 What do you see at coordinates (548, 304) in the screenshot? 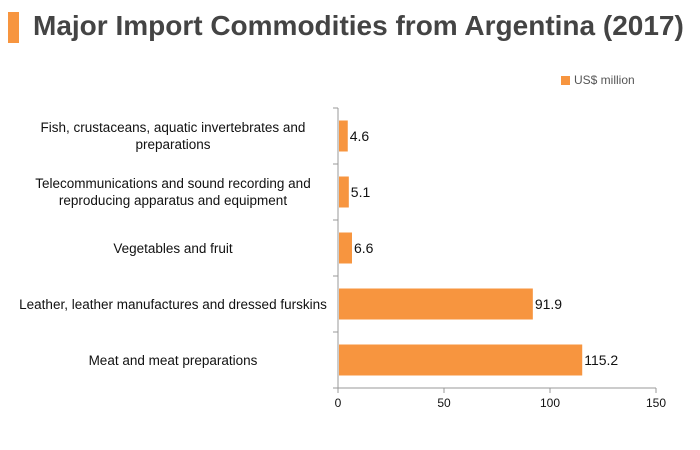
I see `data-label: 91.9` at bounding box center [548, 304].